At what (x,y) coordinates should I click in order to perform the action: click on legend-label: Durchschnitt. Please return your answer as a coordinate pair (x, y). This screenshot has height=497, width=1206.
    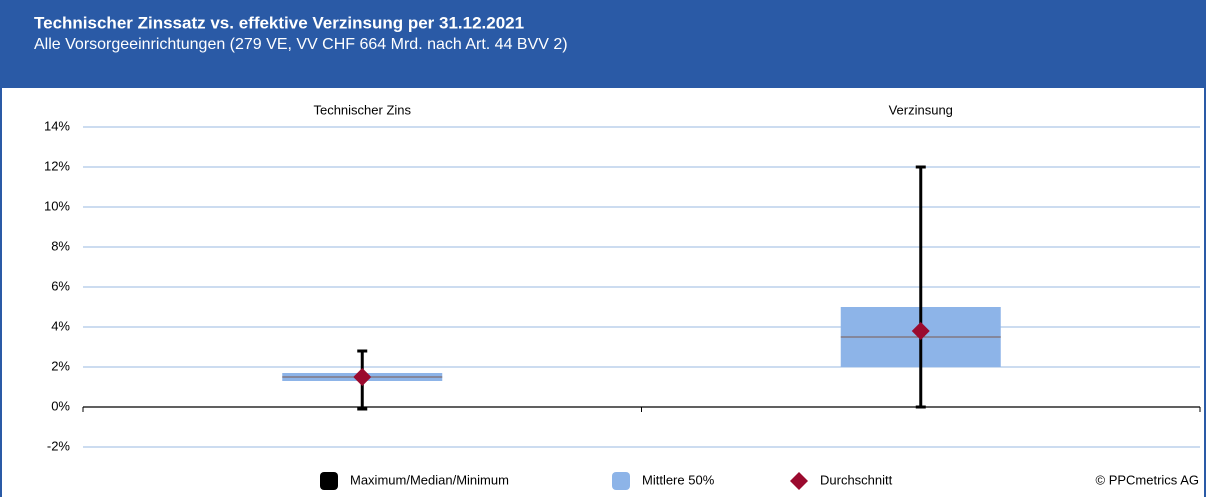
    Looking at the image, I should click on (856, 479).